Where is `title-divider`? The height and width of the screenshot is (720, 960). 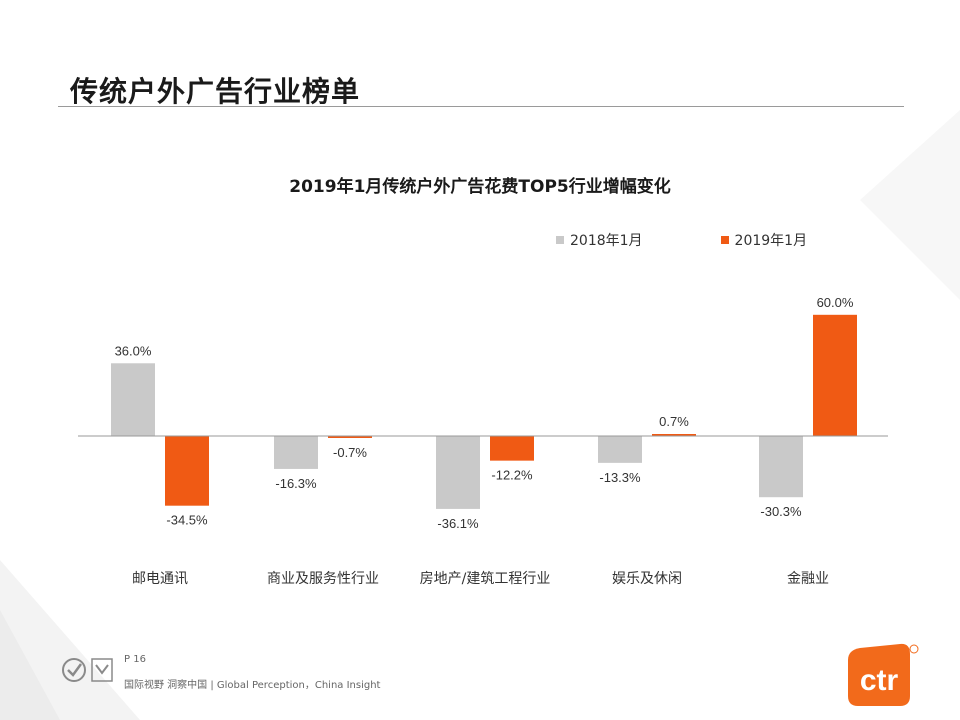
title-divider is located at coordinates (481, 106).